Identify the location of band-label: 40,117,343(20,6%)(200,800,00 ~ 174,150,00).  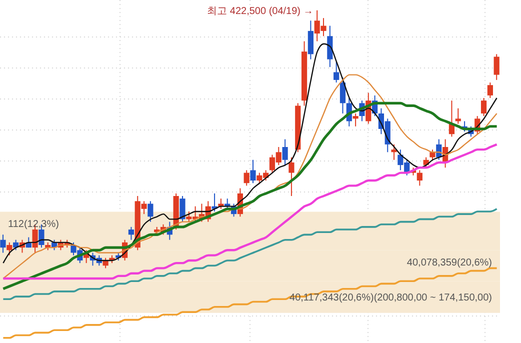
(391, 298).